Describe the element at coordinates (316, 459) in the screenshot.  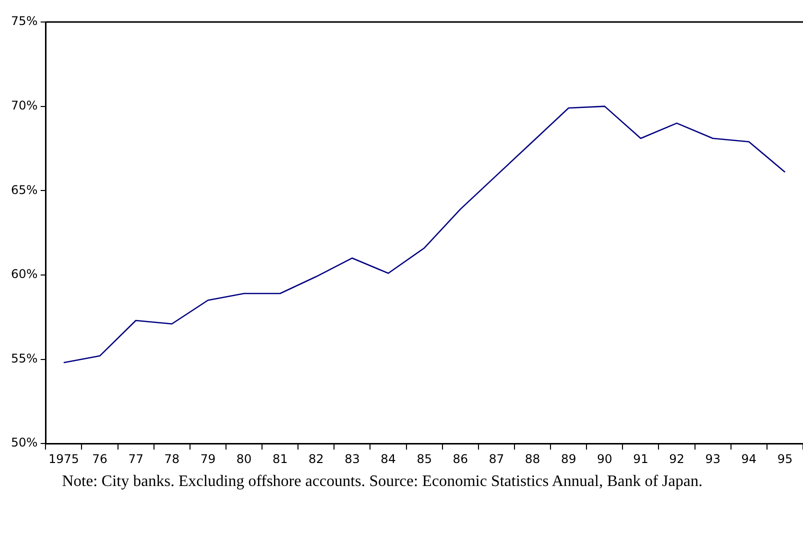
I see `x-tick-label: 82` at that location.